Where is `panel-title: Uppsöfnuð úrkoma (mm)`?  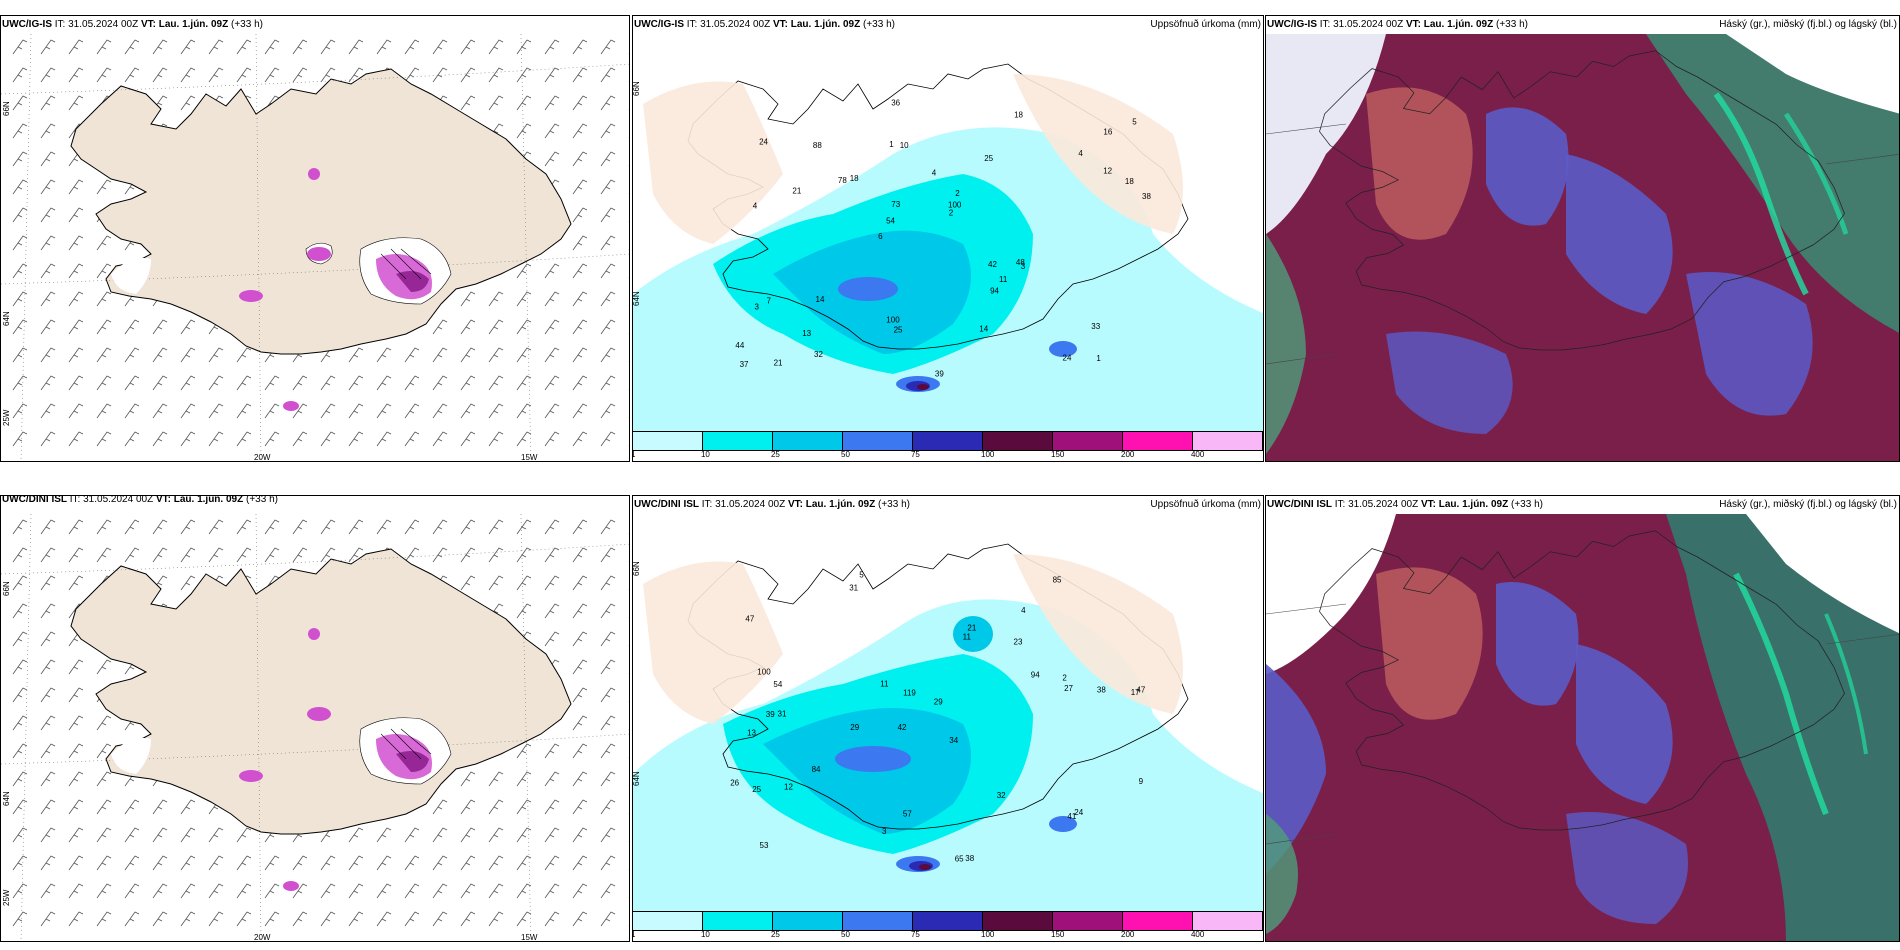 panel-title: Uppsöfnuð úrkoma (mm) is located at coordinates (1205, 504).